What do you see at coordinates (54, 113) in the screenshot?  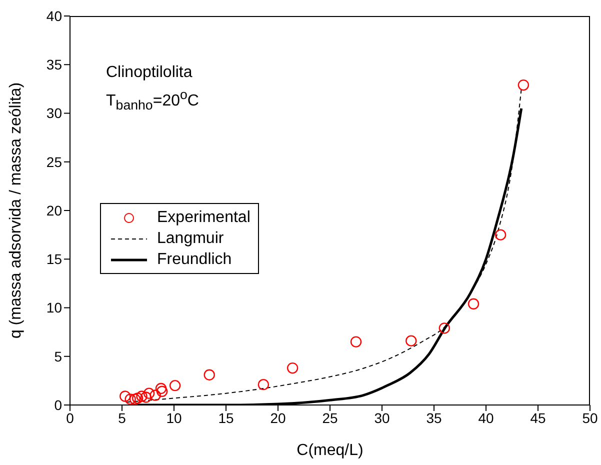 I see `y-tick-label: 30` at bounding box center [54, 113].